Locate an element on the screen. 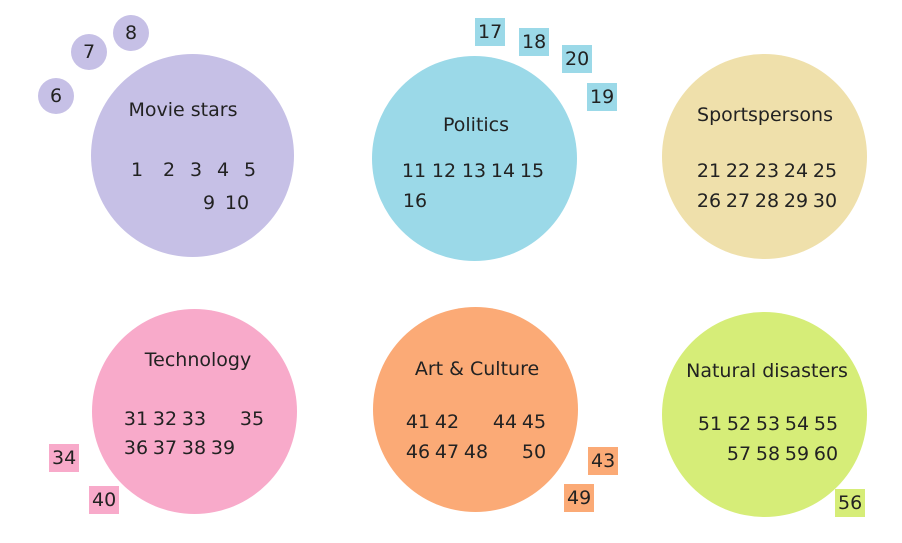 The height and width of the screenshot is (543, 902). item-number: 2 is located at coordinates (169, 170).